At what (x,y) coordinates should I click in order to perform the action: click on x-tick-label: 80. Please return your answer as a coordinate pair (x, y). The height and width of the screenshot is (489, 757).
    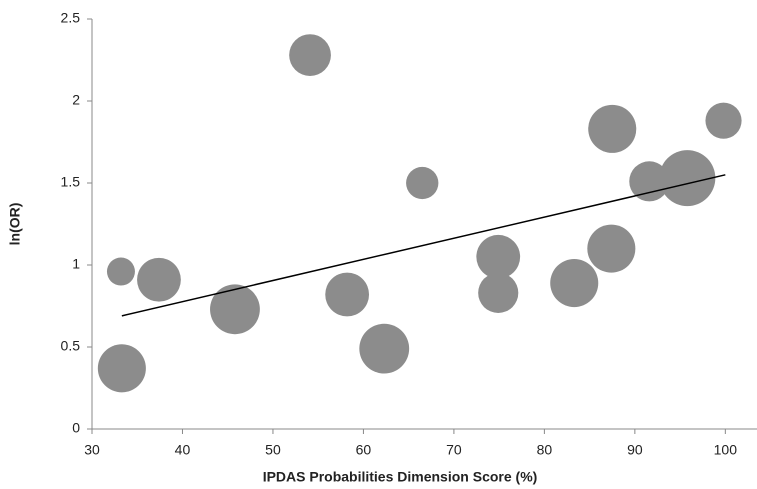
    Looking at the image, I should click on (545, 450).